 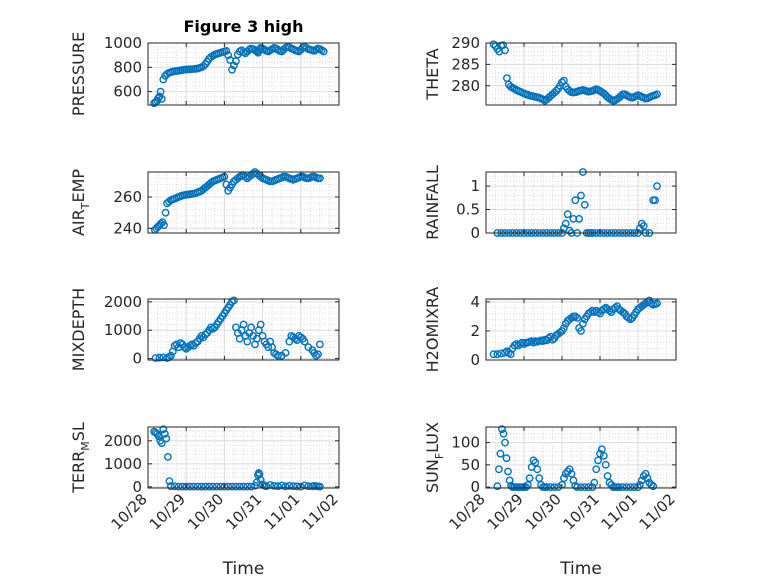 What do you see at coordinates (432, 202) in the screenshot?
I see `y-axis-label: RAINFALL` at bounding box center [432, 202].